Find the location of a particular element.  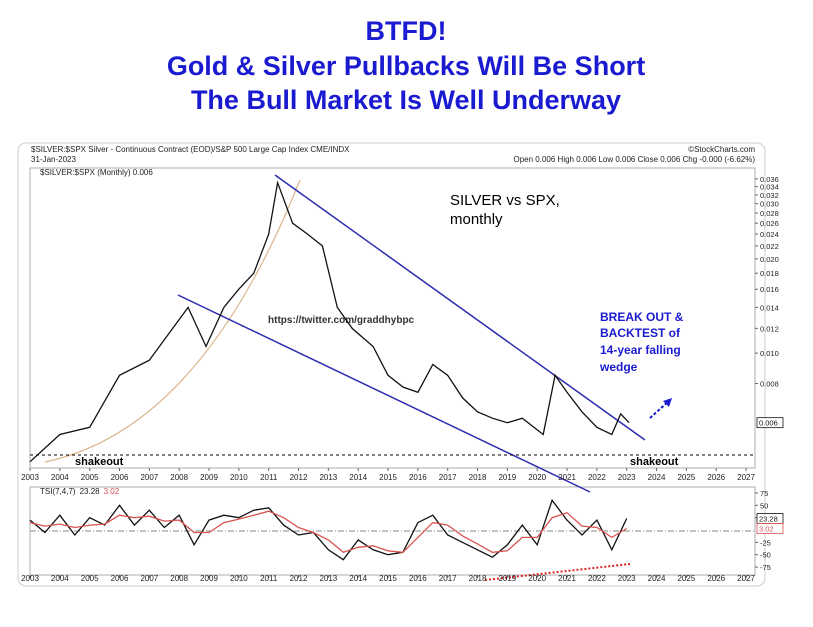

y-tick-label: 0.016 is located at coordinates (769, 289).